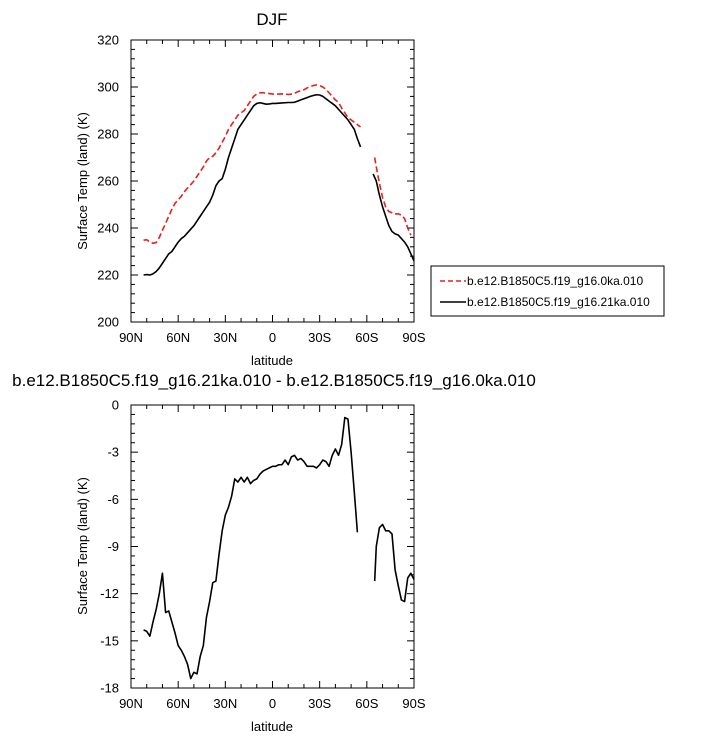 This screenshot has width=713, height=741. I want to click on y-tick-label: 220, so click(108, 275).